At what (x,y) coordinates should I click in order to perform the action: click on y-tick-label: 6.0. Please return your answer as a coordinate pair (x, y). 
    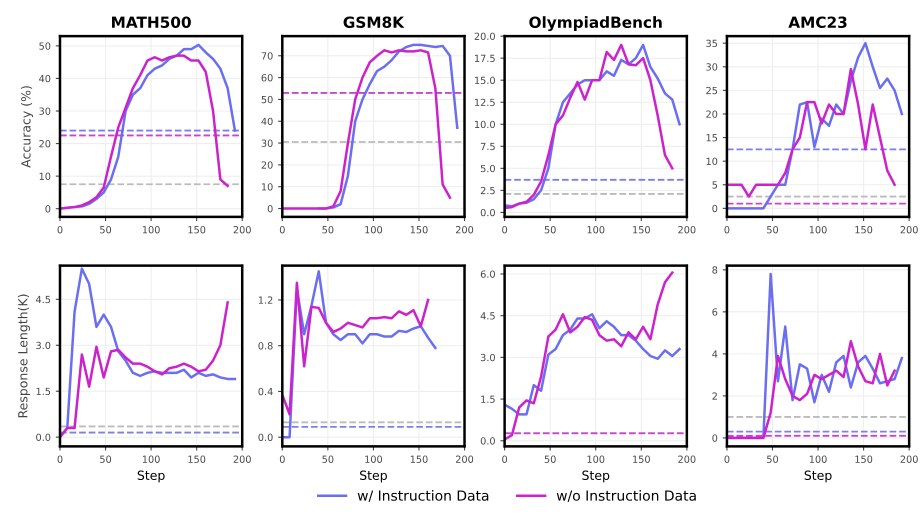
    Looking at the image, I should click on (487, 274).